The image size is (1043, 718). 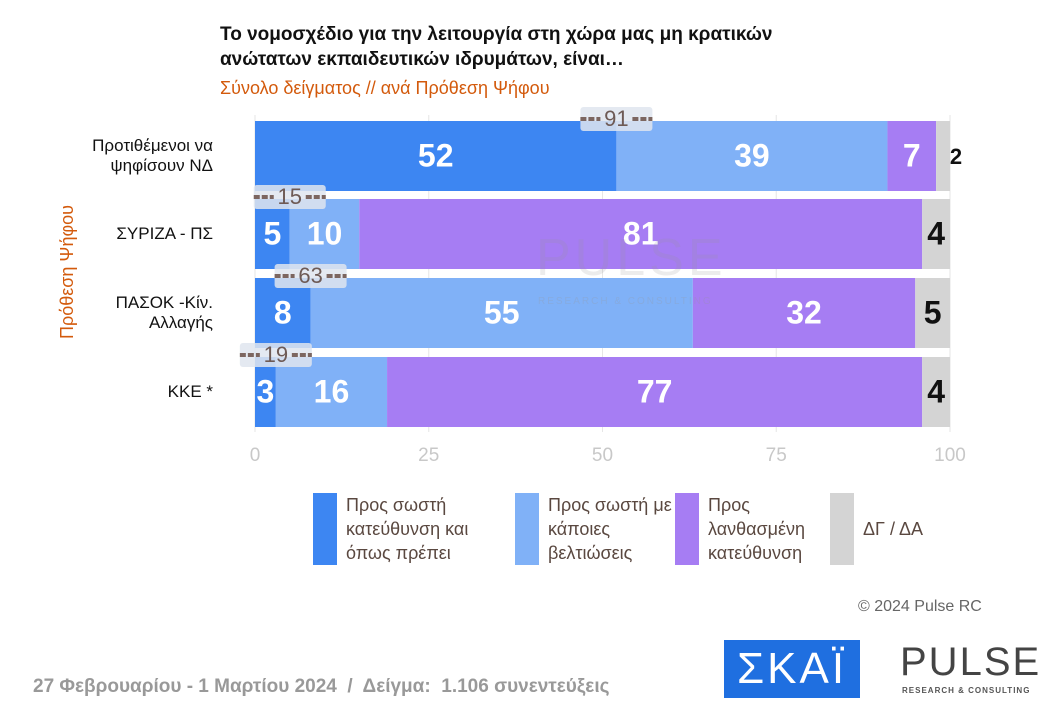 I want to click on value-label: 52, so click(x=436, y=155).